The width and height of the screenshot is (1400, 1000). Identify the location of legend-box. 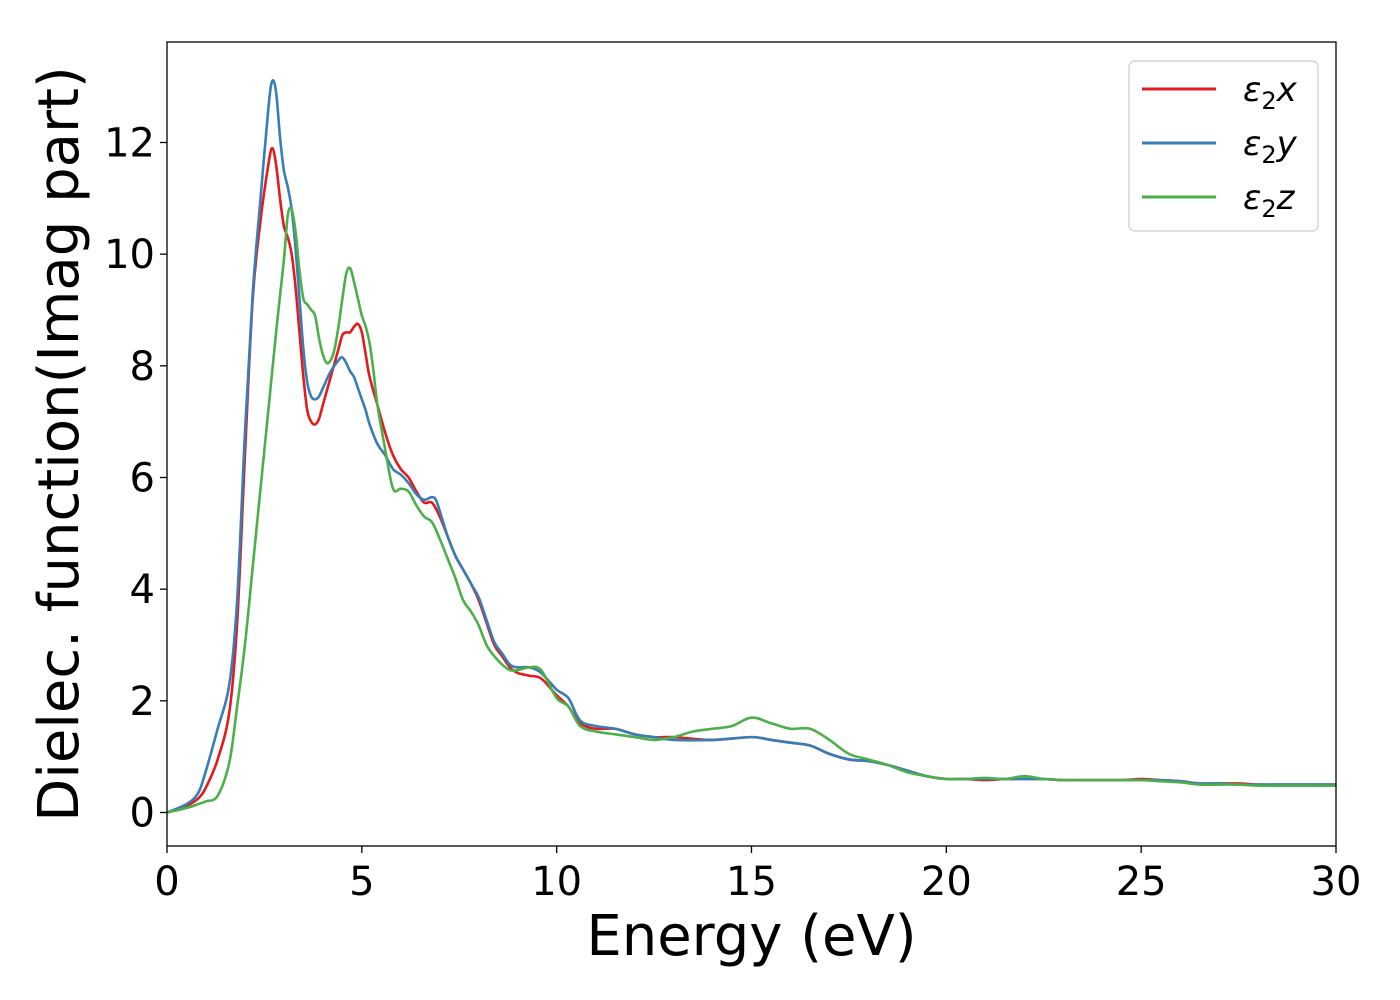
(1223, 146).